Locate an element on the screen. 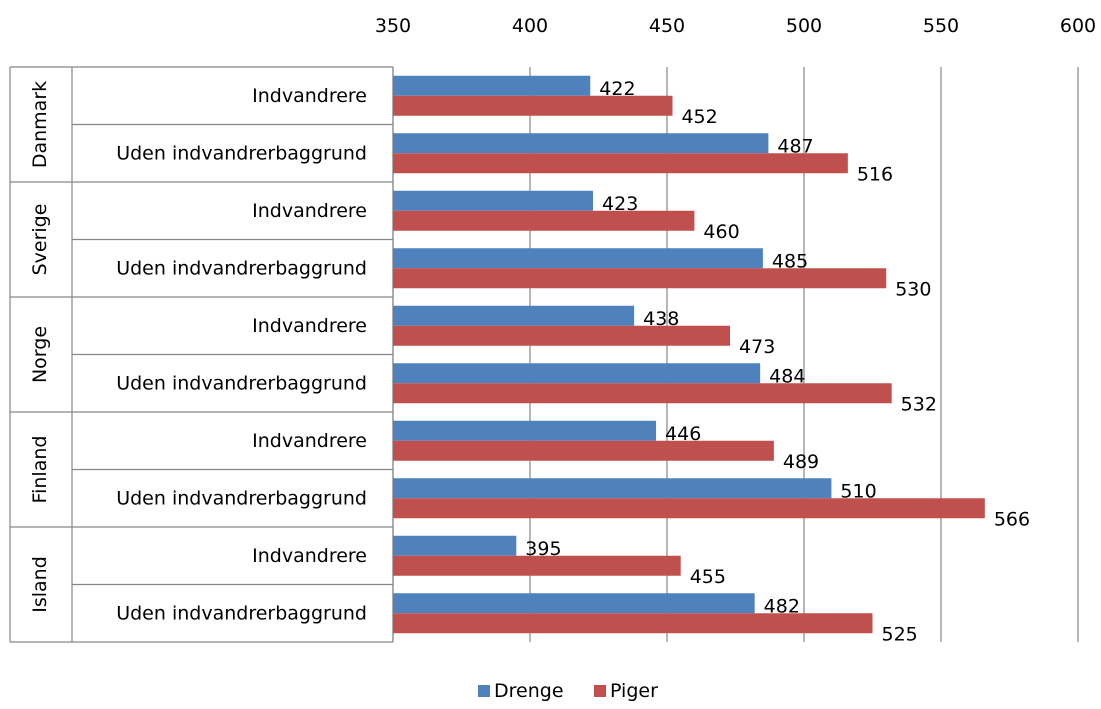 The height and width of the screenshot is (709, 1101). data-label: 489 is located at coordinates (801, 462).